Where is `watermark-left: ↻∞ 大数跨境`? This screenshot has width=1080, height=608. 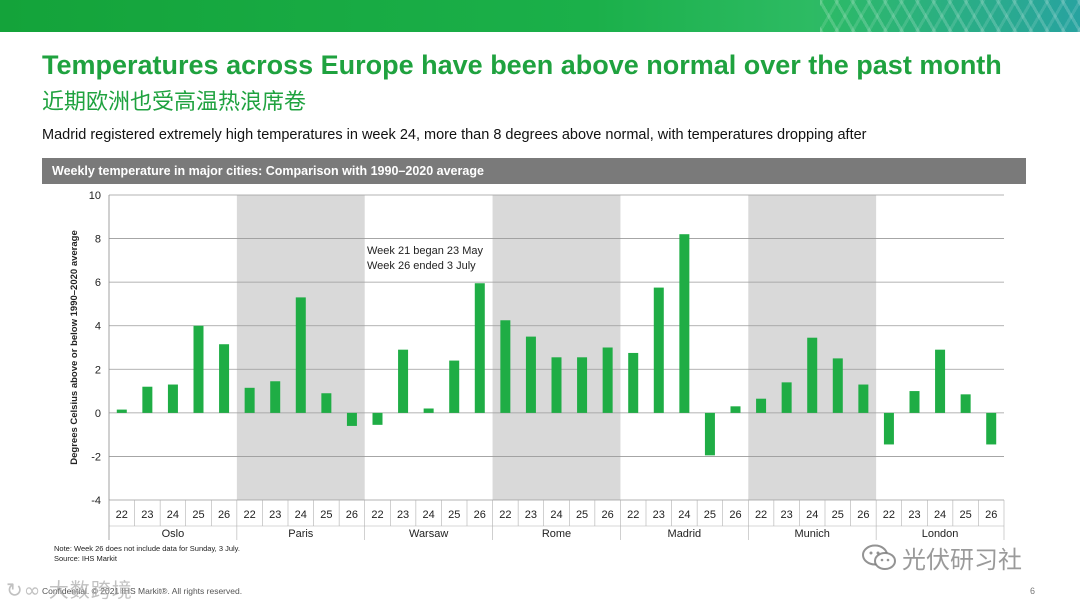 watermark-left: ↻∞ 大数跨境 is located at coordinates (69, 588).